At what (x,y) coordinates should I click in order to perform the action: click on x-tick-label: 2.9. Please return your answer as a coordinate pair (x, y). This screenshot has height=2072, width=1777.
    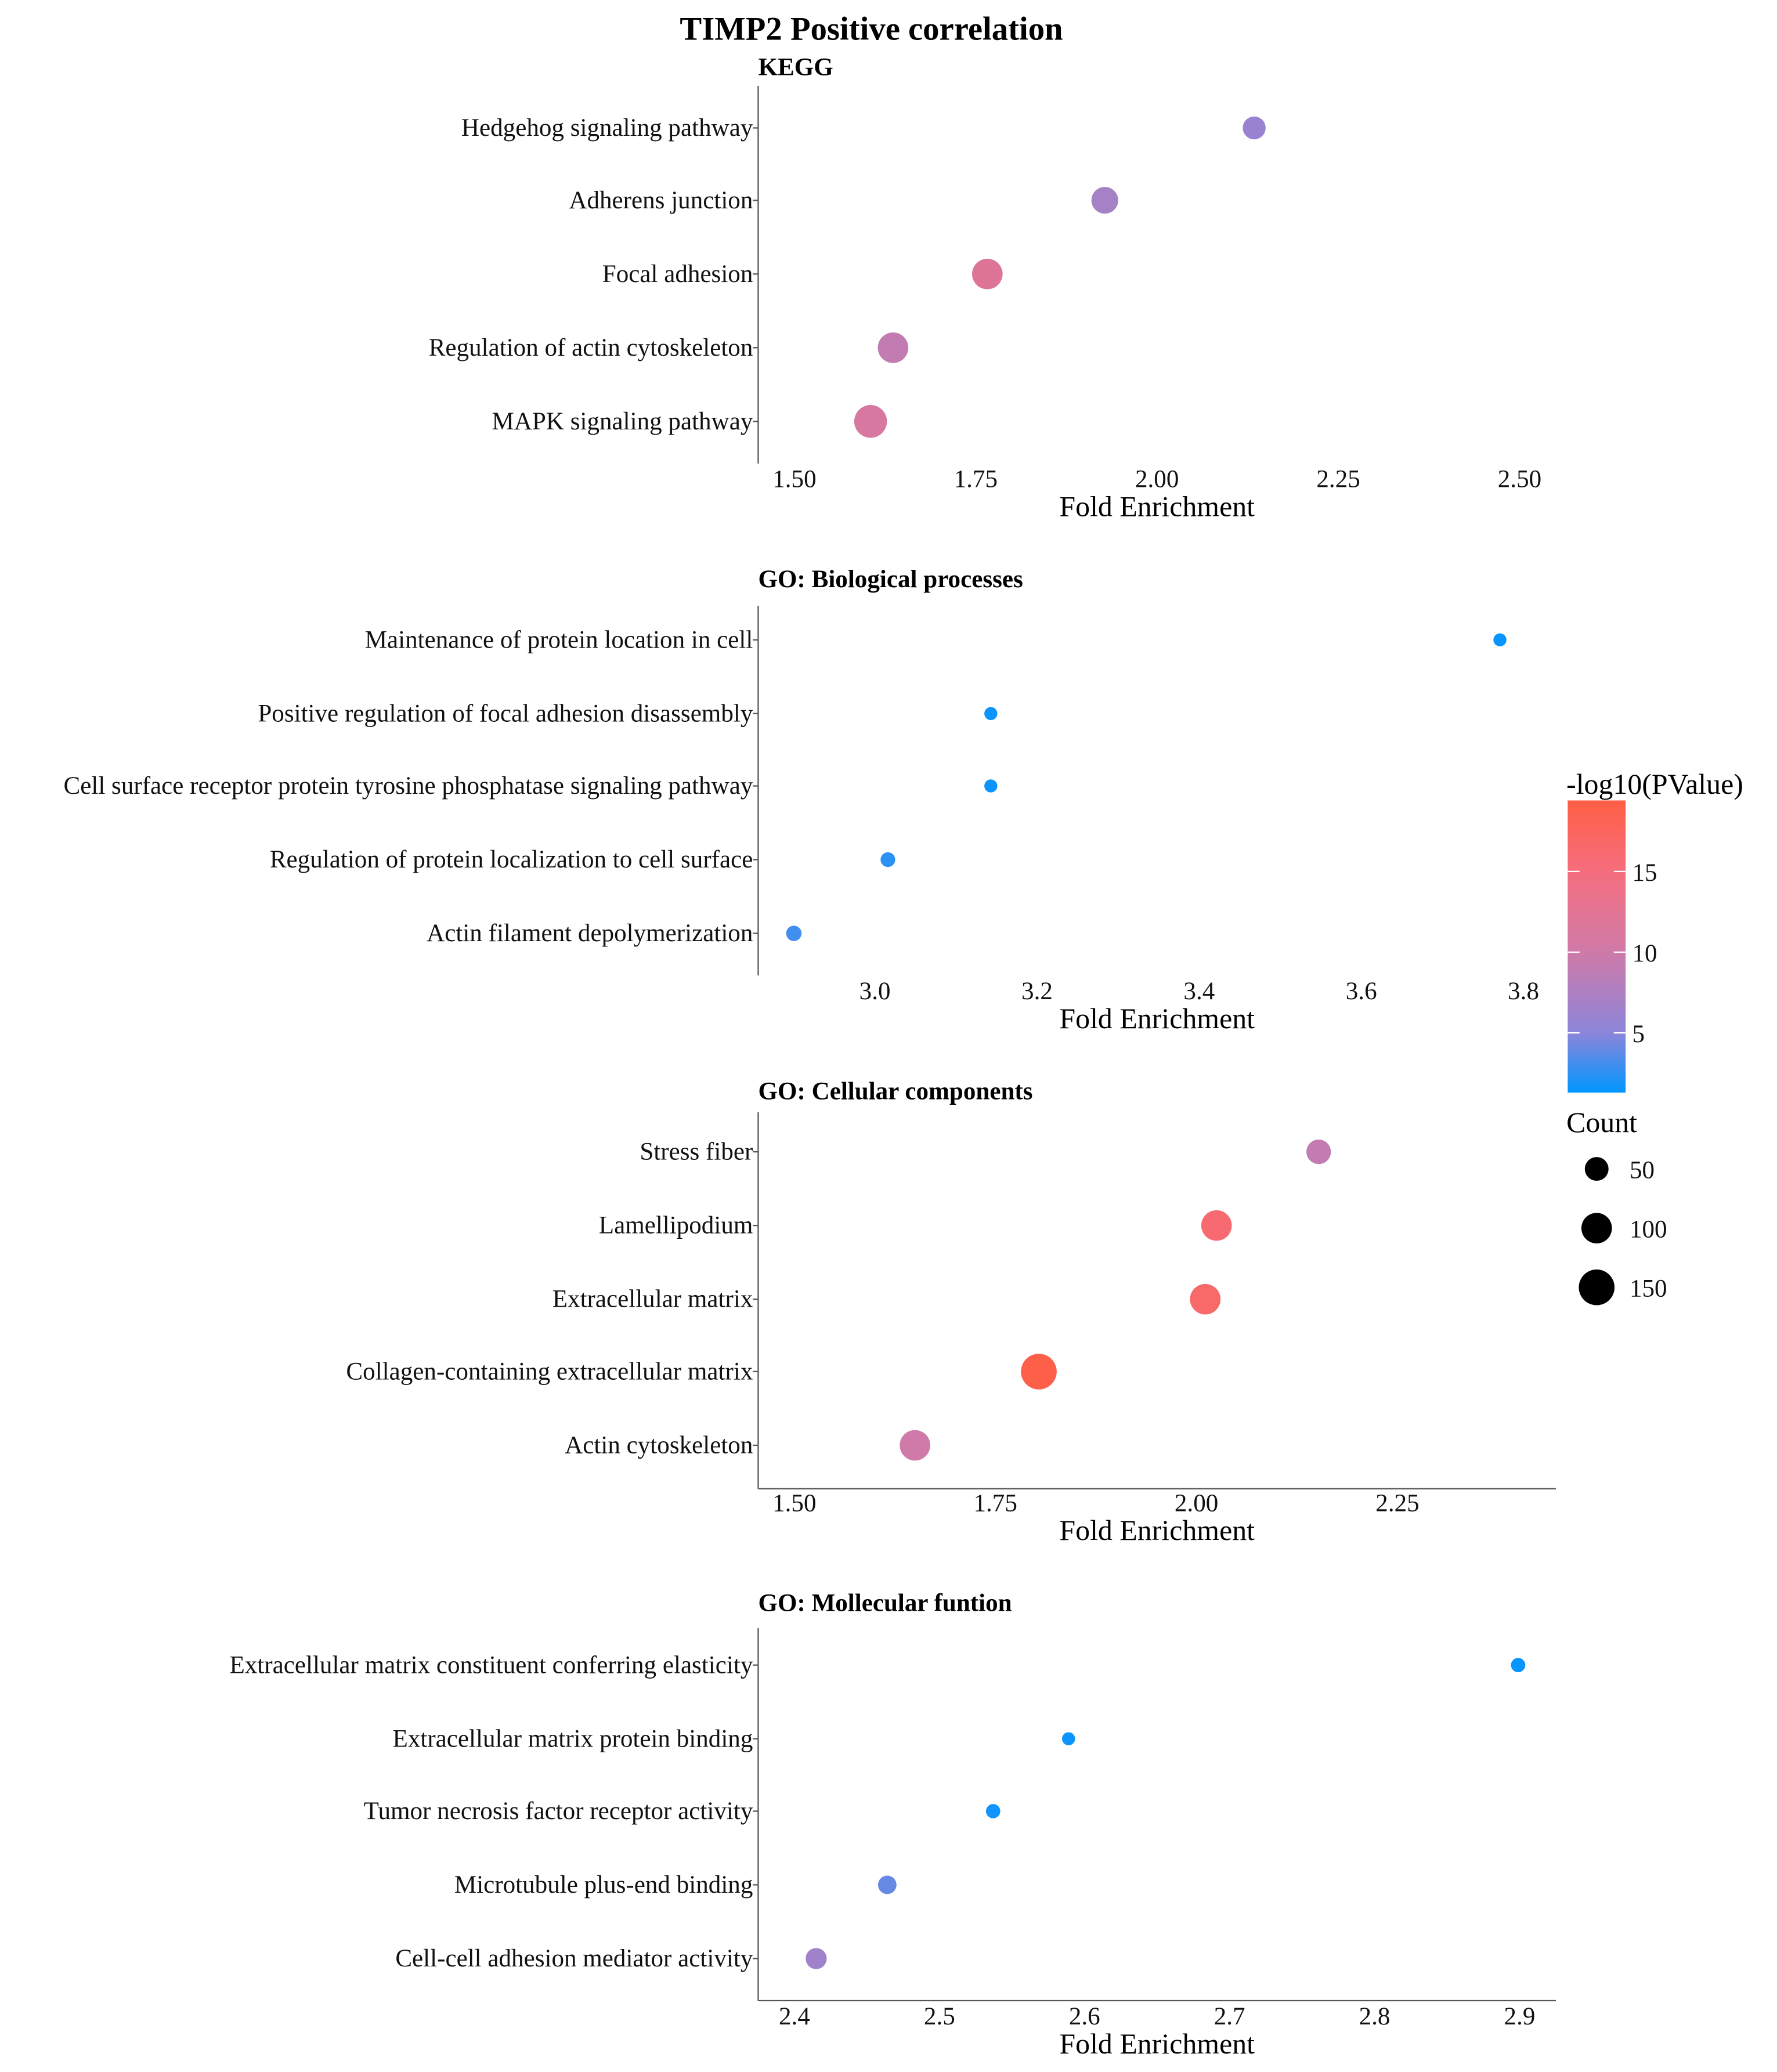
    Looking at the image, I should click on (1520, 2016).